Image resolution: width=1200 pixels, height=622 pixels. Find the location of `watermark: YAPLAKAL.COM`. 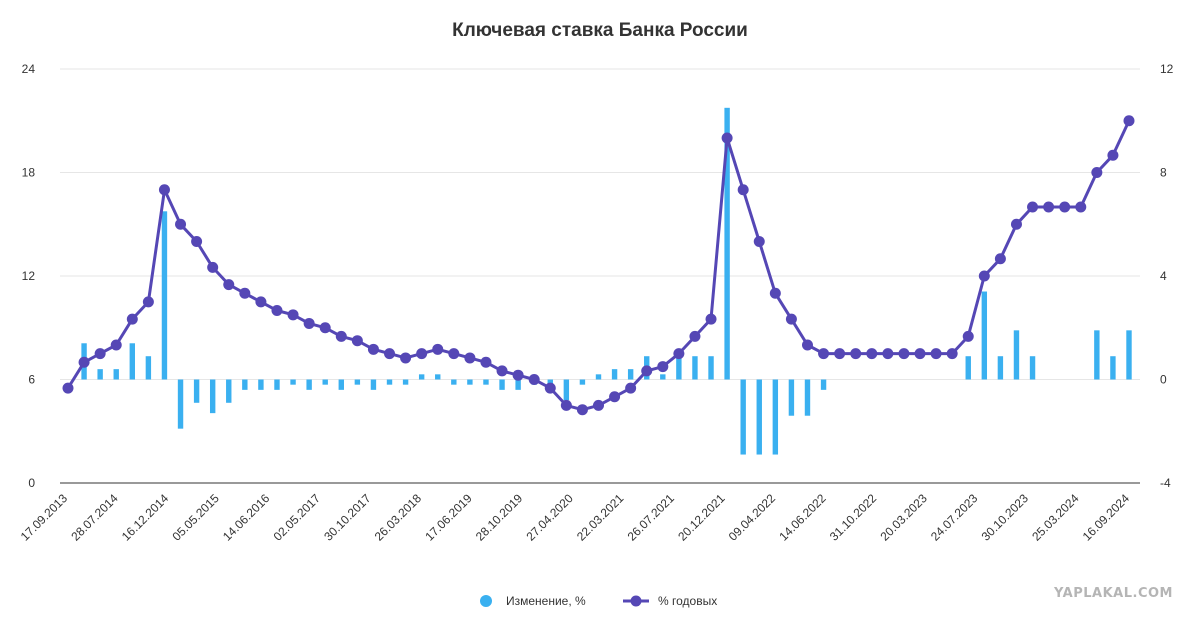

watermark: YAPLAKAL.COM is located at coordinates (1113, 593).